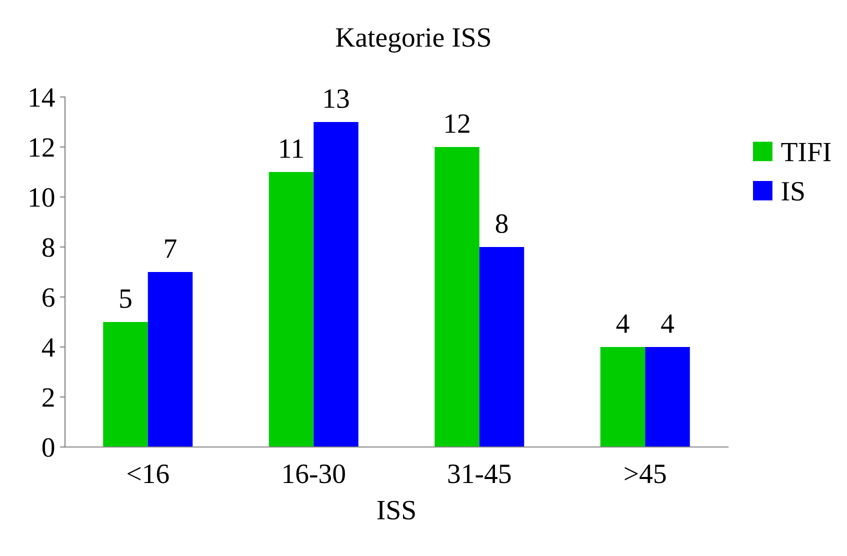 This screenshot has height=556, width=847. What do you see at coordinates (413, 40) in the screenshot?
I see `chart-title: Kategorie ISS` at bounding box center [413, 40].